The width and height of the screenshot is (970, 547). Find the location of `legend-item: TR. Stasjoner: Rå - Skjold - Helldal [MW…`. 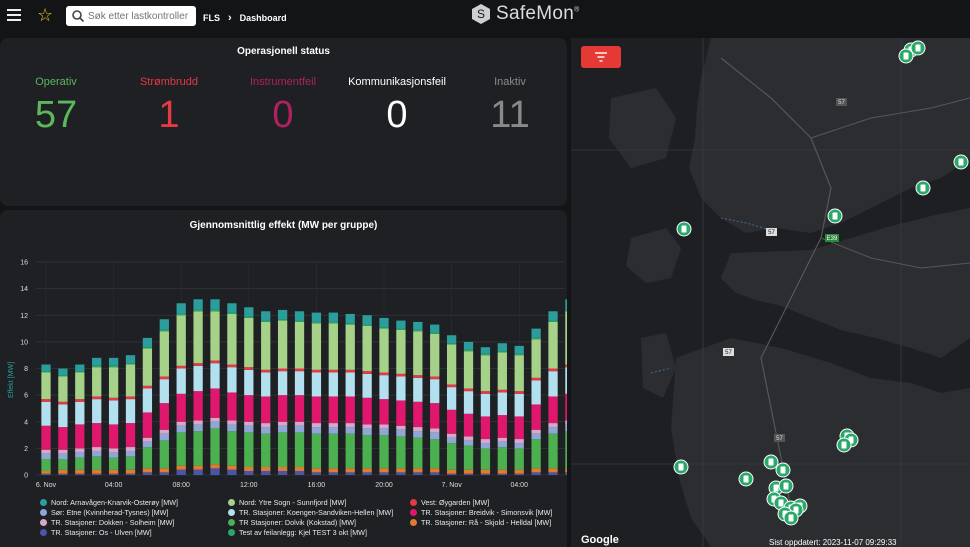

legend-item: TR. Stasjoner: Rå - Skjold - Helldal [MW… is located at coordinates (480, 522).